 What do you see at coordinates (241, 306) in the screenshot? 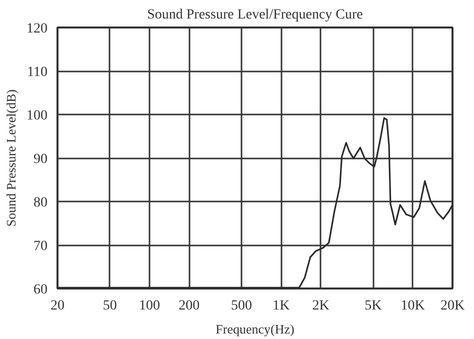
I see `x-tick-label: 500` at bounding box center [241, 306].